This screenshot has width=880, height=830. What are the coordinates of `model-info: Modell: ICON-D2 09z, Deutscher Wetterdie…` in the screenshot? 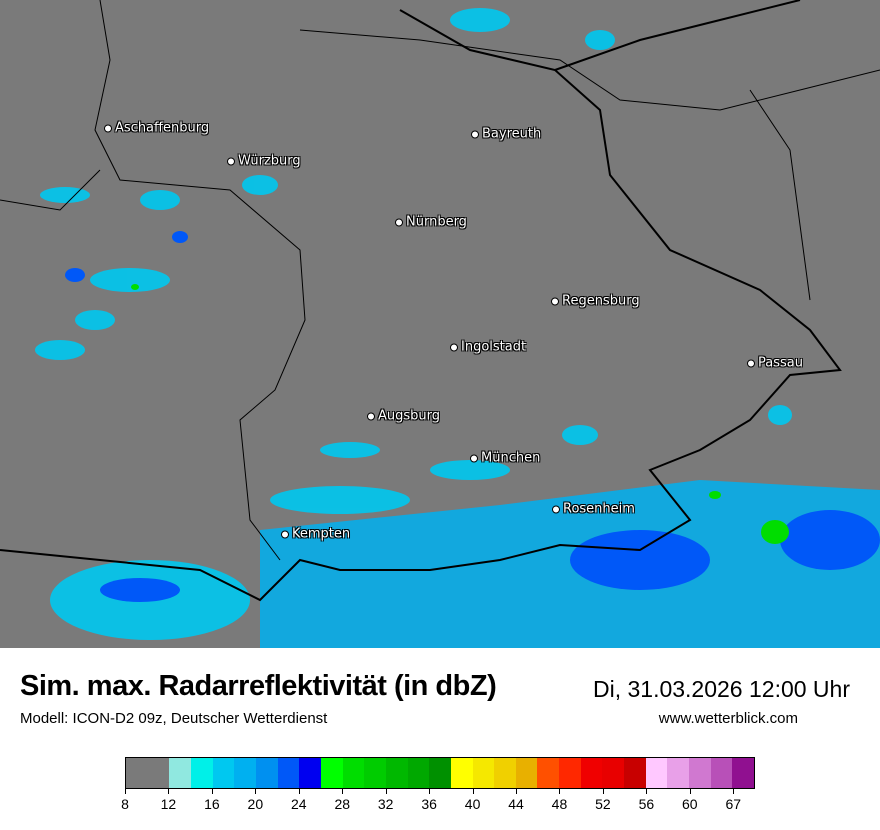 It's located at (174, 718).